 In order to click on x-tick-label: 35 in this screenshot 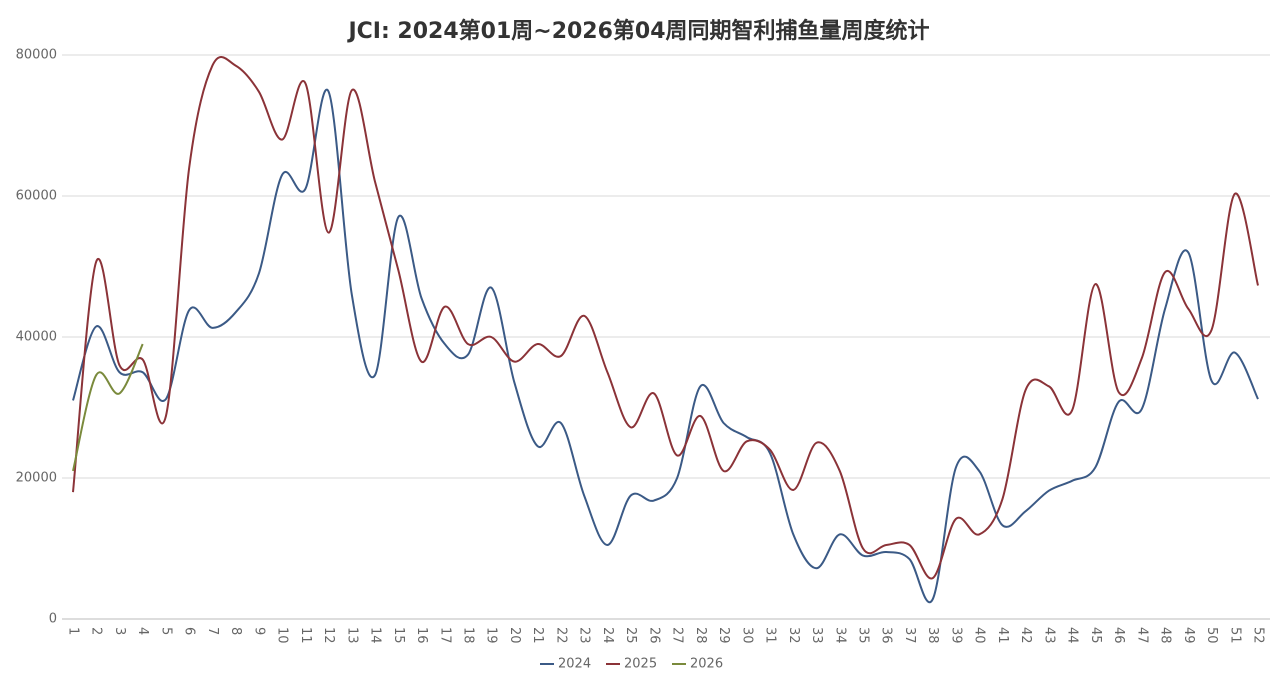, I will do `click(863, 635)`.